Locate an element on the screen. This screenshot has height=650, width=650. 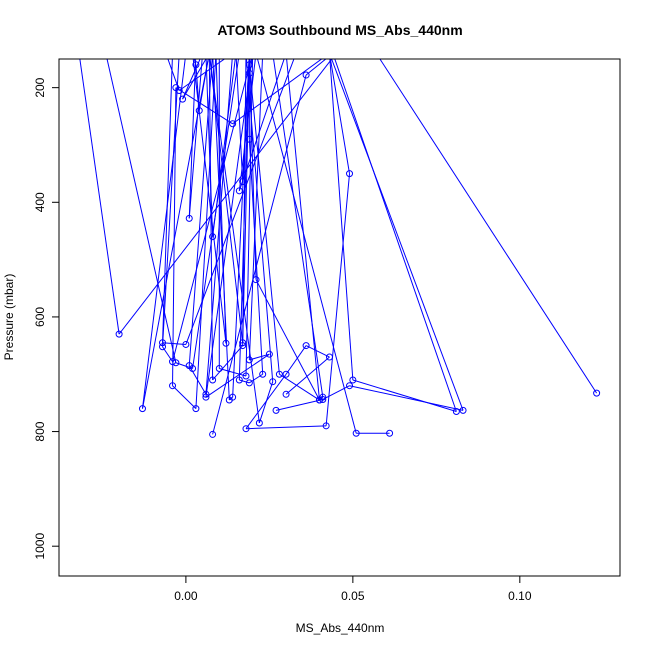
x-tick-label: 0.05 is located at coordinates (353, 596).